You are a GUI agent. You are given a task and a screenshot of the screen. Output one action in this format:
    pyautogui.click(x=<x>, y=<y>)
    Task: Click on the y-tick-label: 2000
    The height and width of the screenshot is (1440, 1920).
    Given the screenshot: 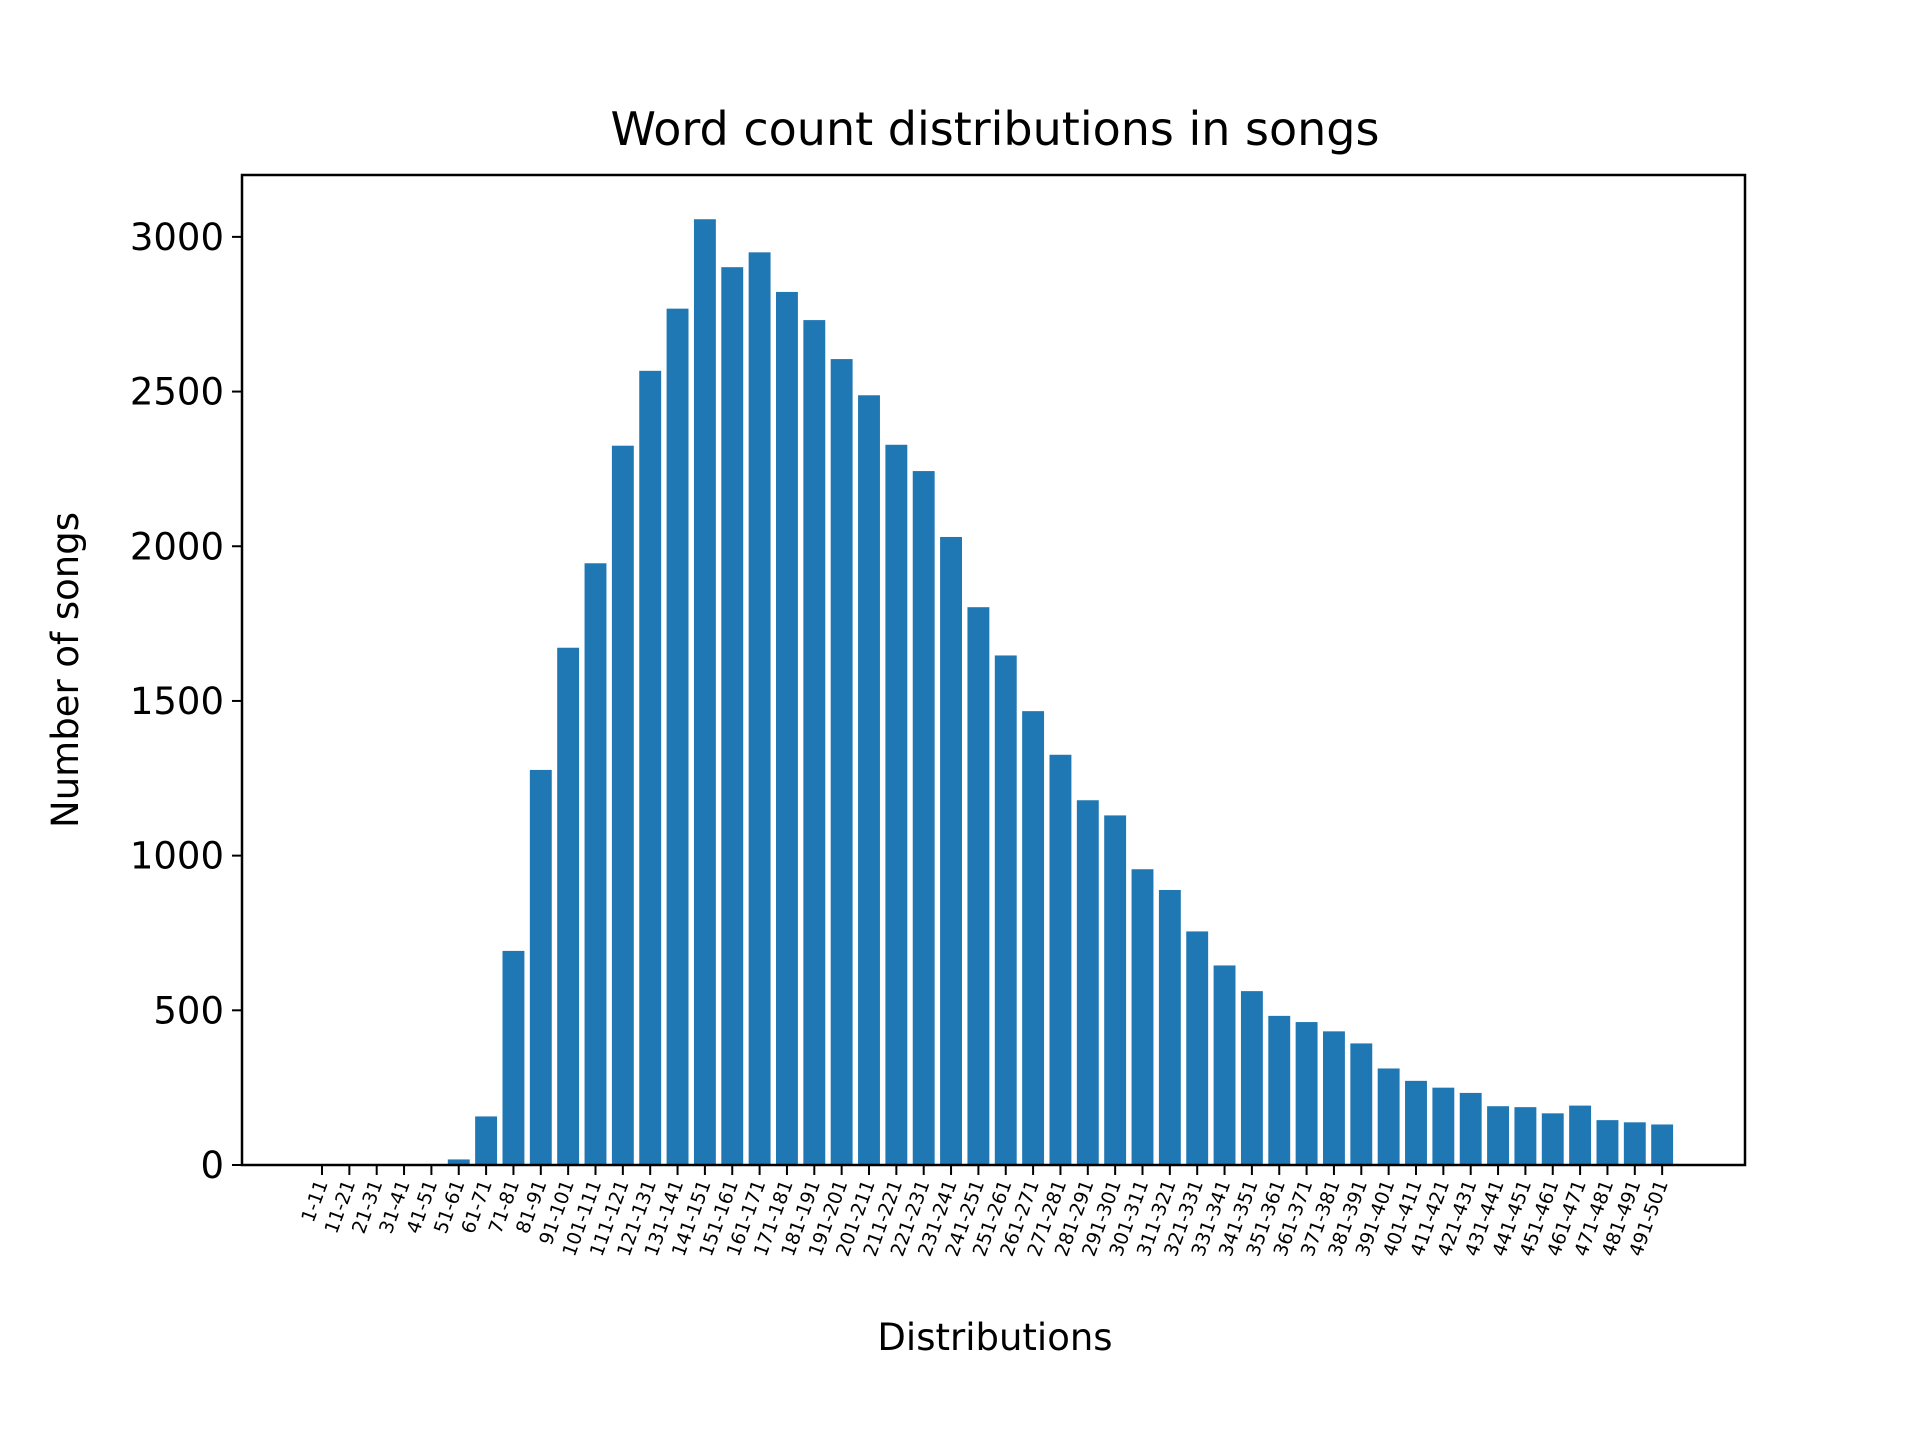 What is the action you would take?
    pyautogui.click(x=177, y=546)
    